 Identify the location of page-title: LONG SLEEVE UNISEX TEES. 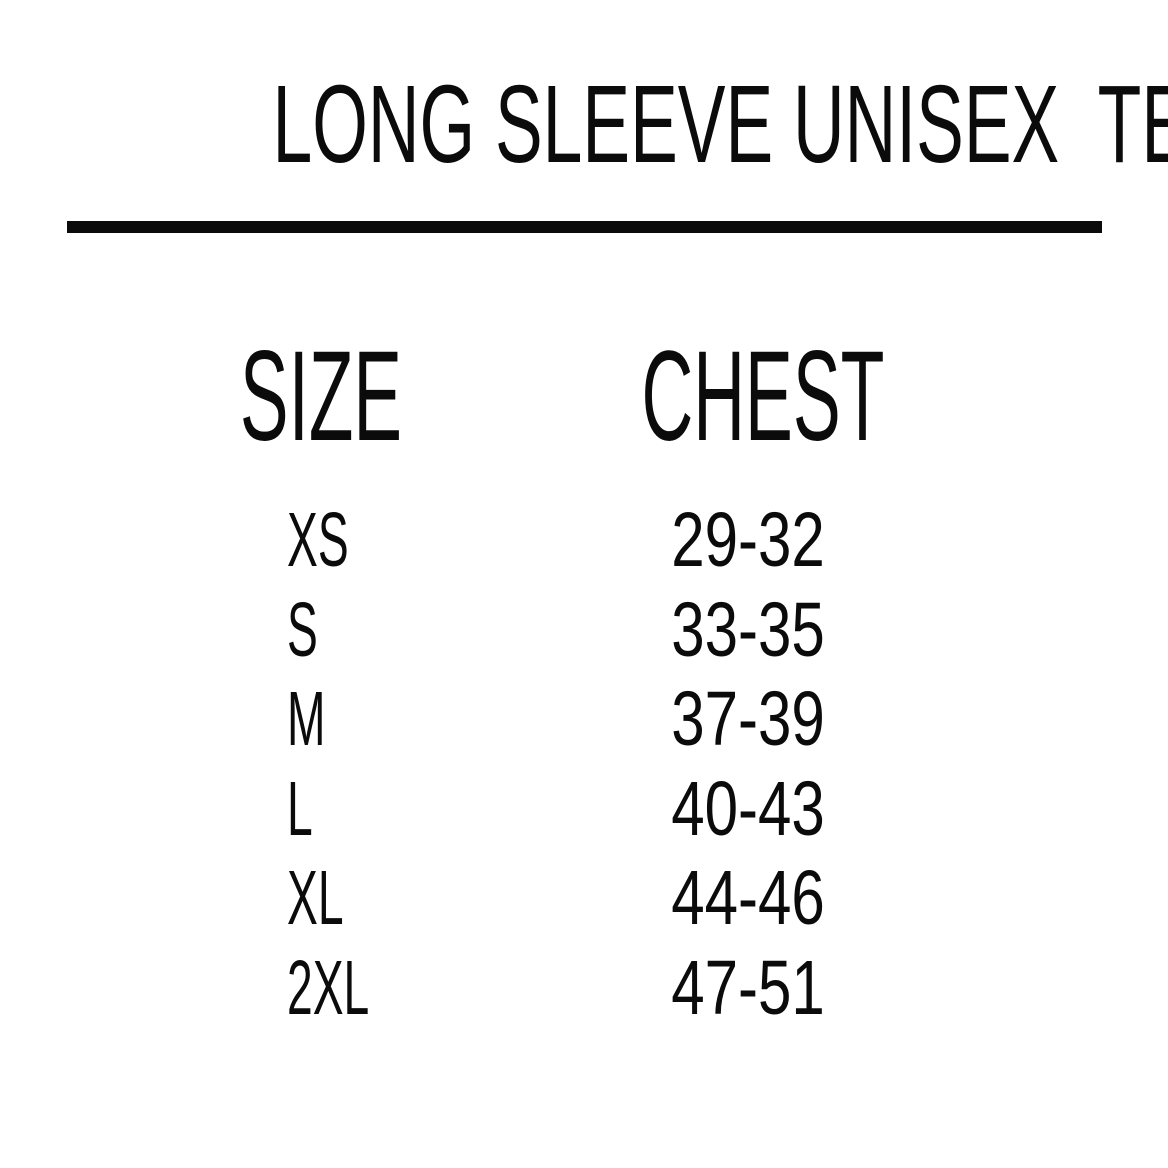
(584, 125).